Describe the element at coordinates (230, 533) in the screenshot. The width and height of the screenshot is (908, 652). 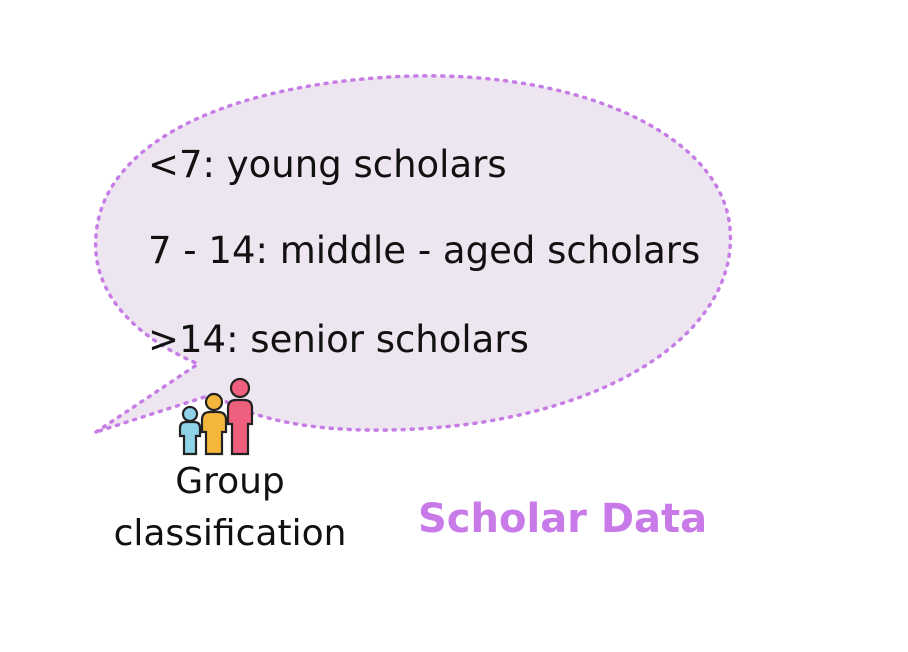
I see `group-classification-label-line2: classification` at that location.